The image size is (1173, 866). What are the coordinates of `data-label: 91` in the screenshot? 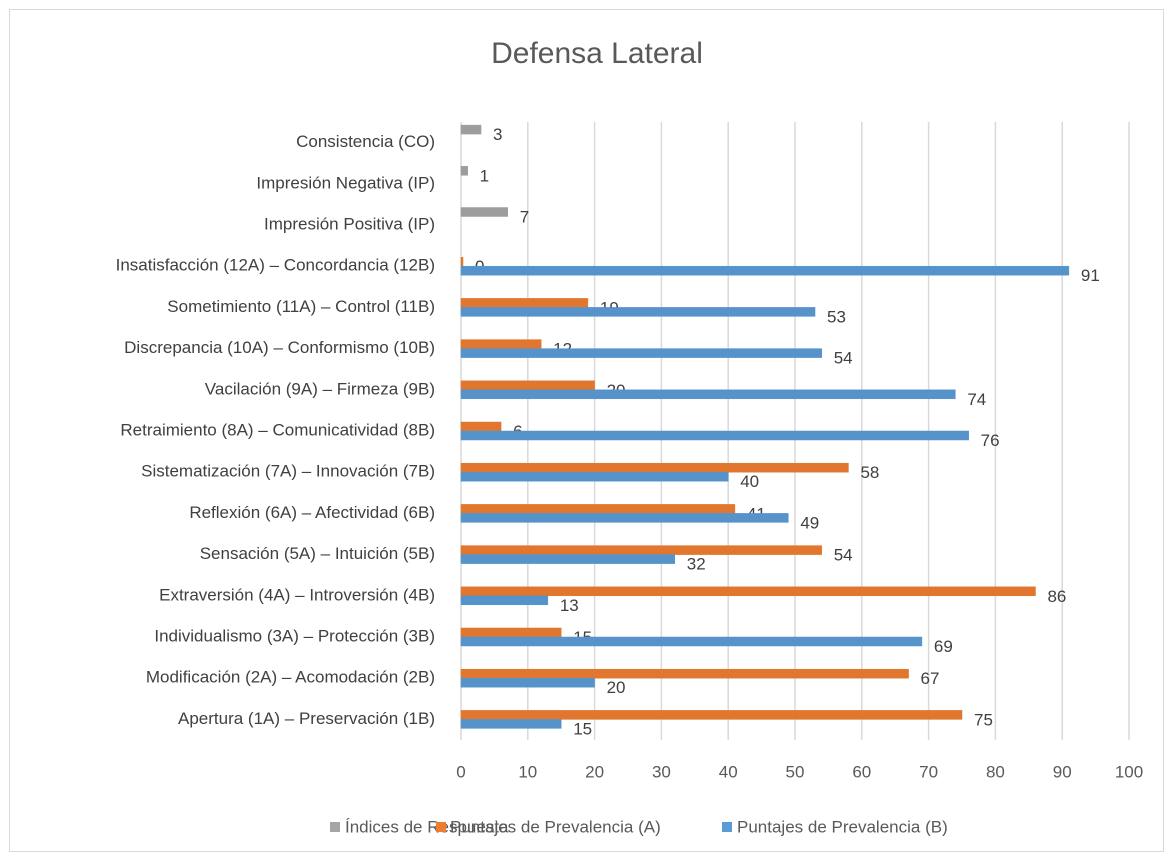 It's located at (1090, 275).